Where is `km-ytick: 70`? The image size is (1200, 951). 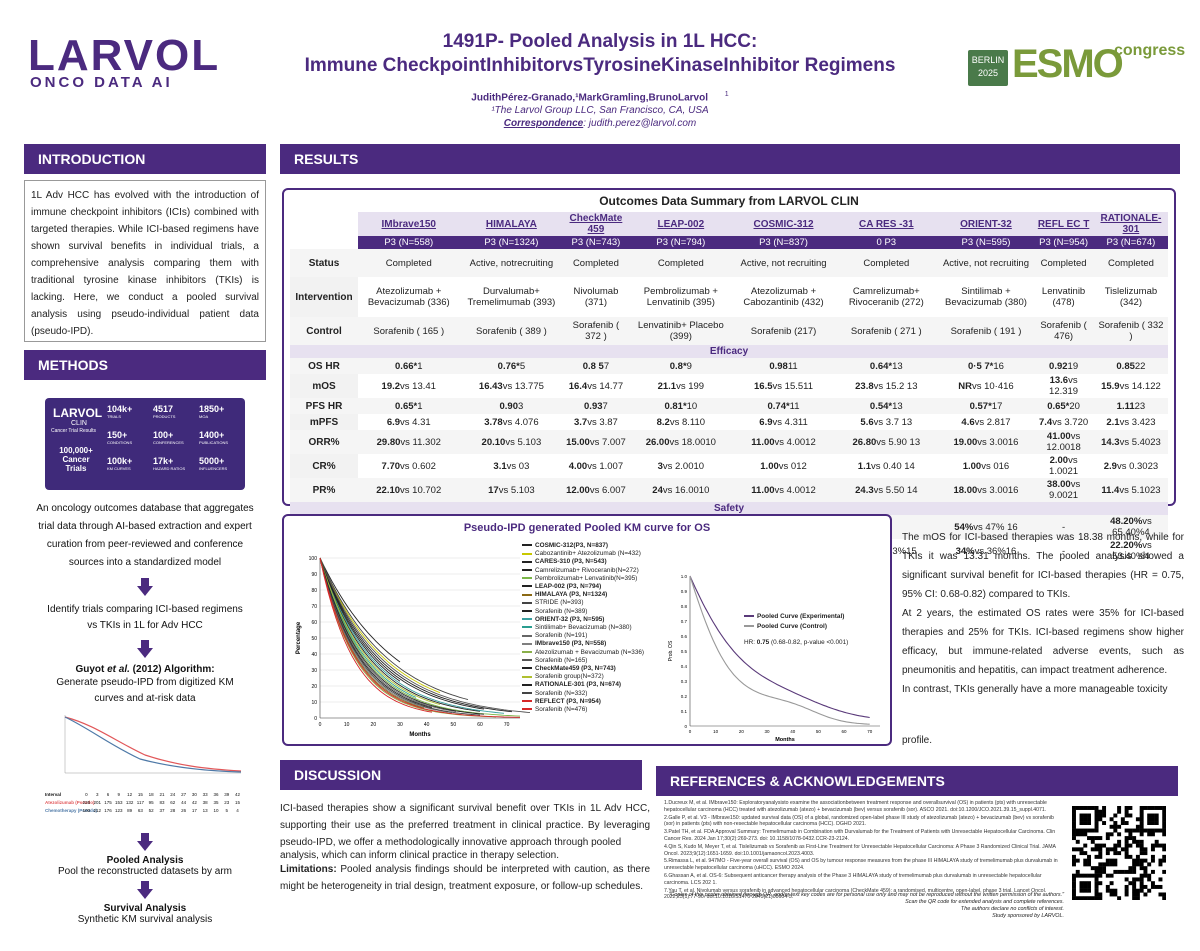
km-ytick: 70 is located at coordinates (314, 607).